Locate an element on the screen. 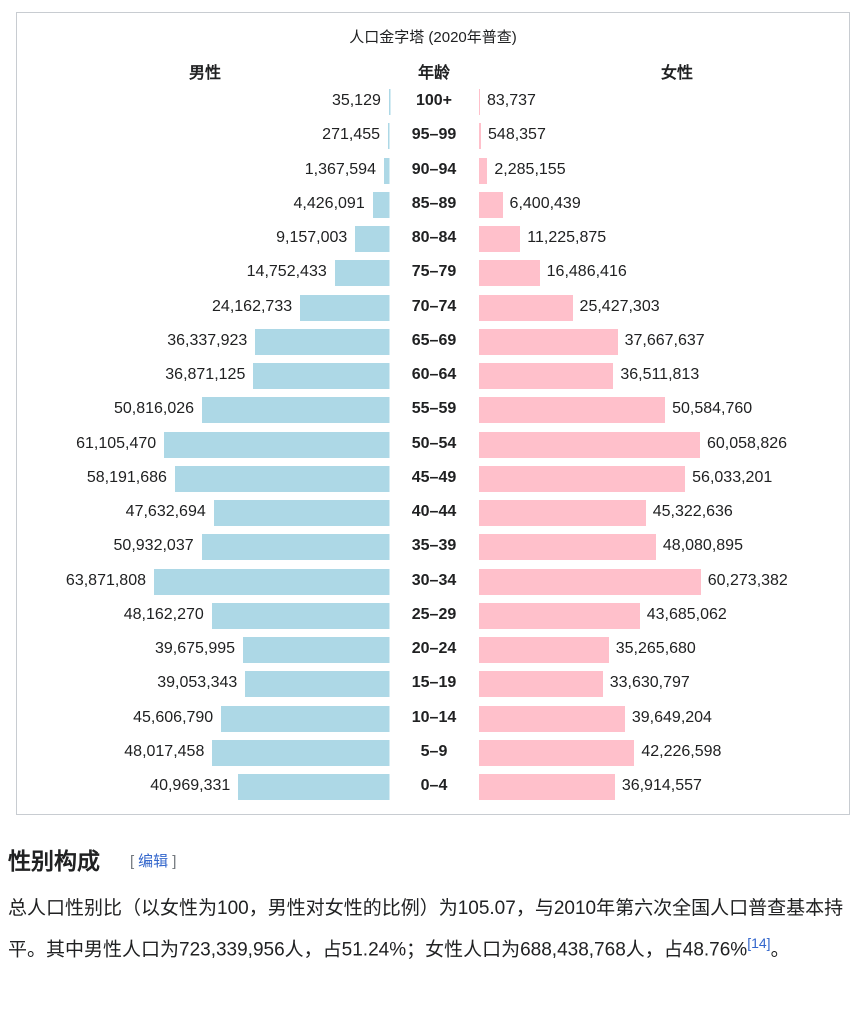 This screenshot has width=868, height=1024. male-value-label: 9,157,003 is located at coordinates (312, 237).